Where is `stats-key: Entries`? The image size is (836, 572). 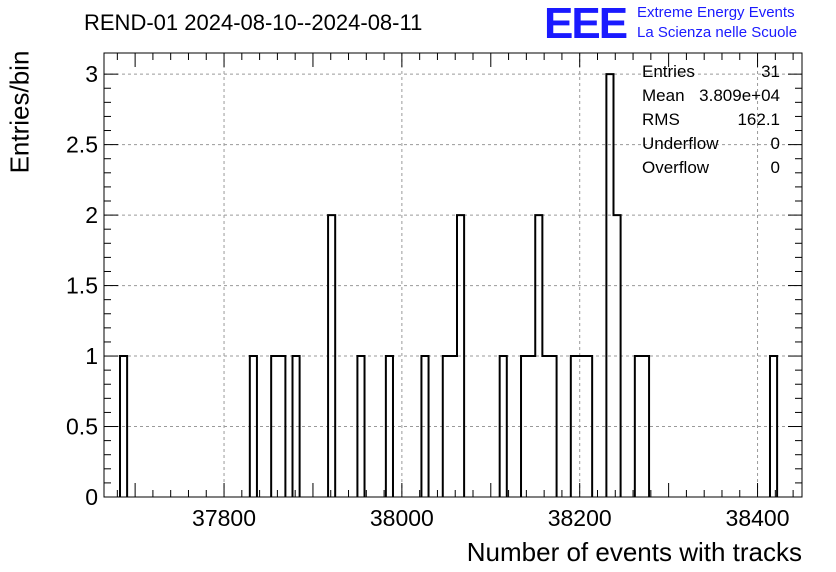
stats-key: Entries is located at coordinates (668, 71).